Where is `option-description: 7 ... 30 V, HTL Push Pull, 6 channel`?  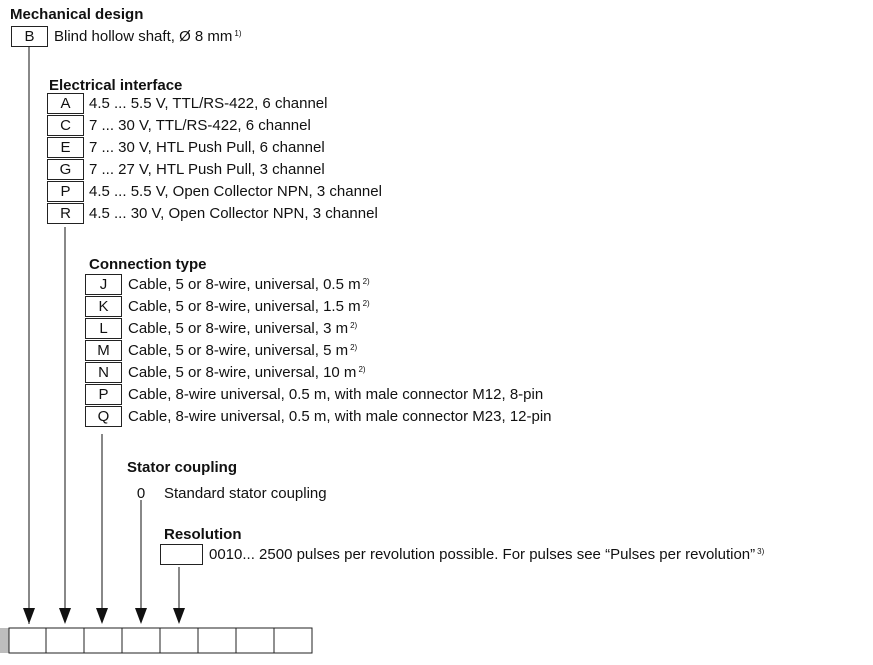
option-description: 7 ... 30 V, HTL Push Pull, 6 channel is located at coordinates (207, 147).